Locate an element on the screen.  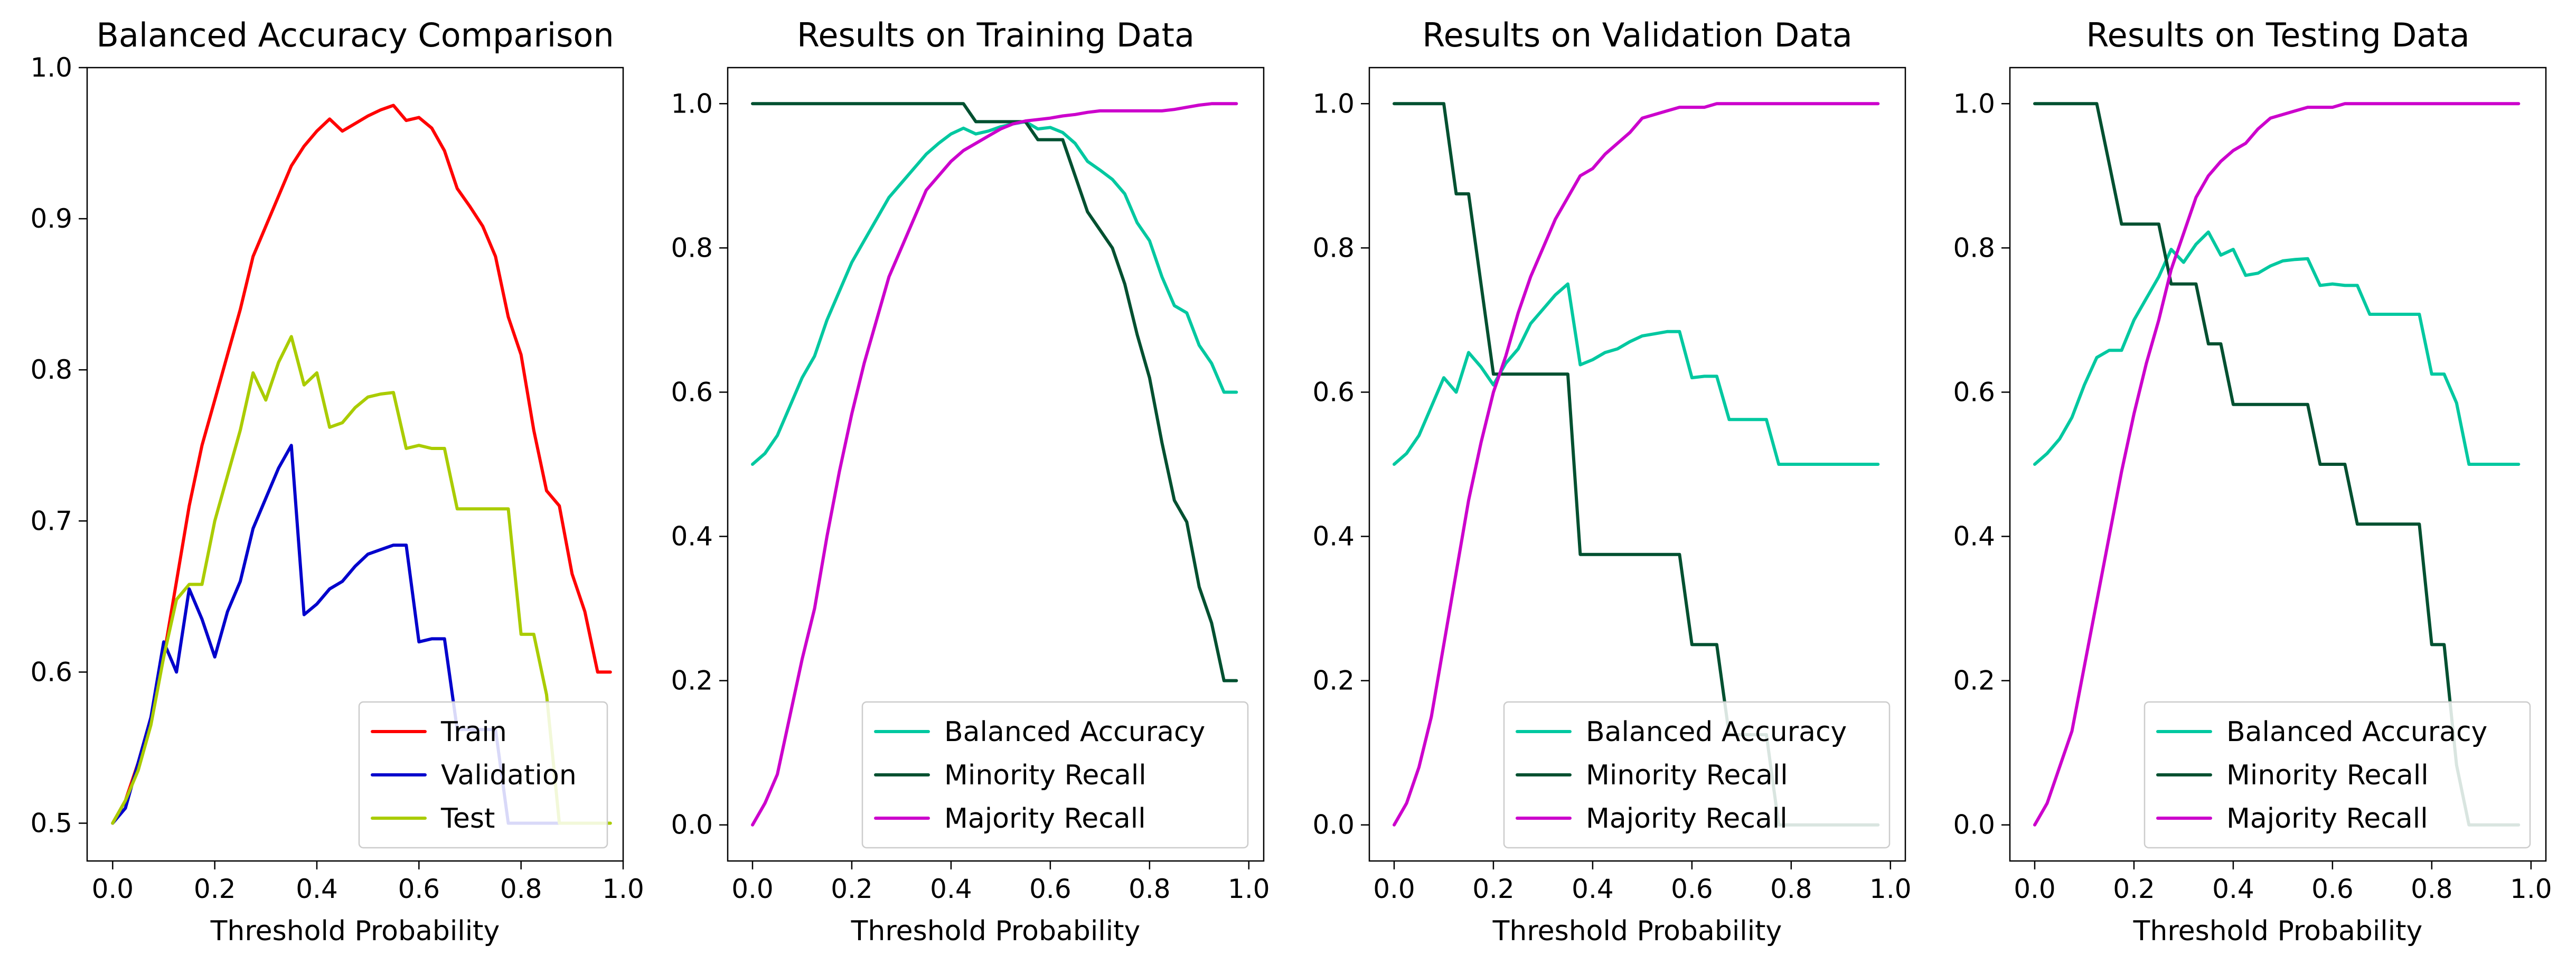
chart-title: Results on Testing Data is located at coordinates (2277, 35).